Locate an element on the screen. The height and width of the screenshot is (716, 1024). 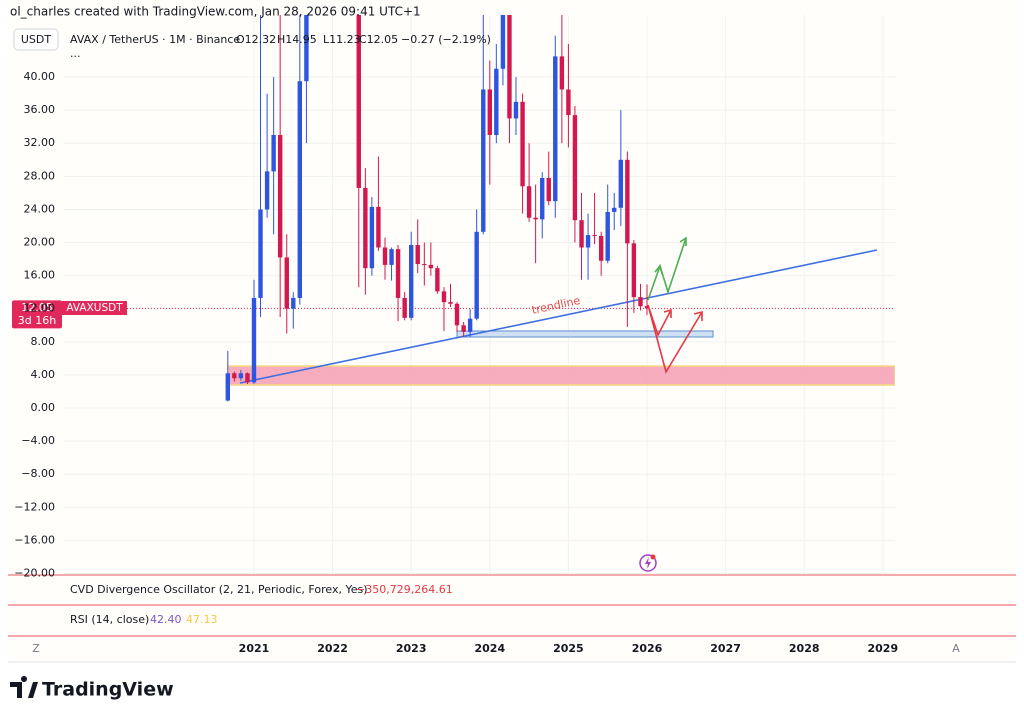
cvd-value: −350,729,264.61 is located at coordinates (404, 589).